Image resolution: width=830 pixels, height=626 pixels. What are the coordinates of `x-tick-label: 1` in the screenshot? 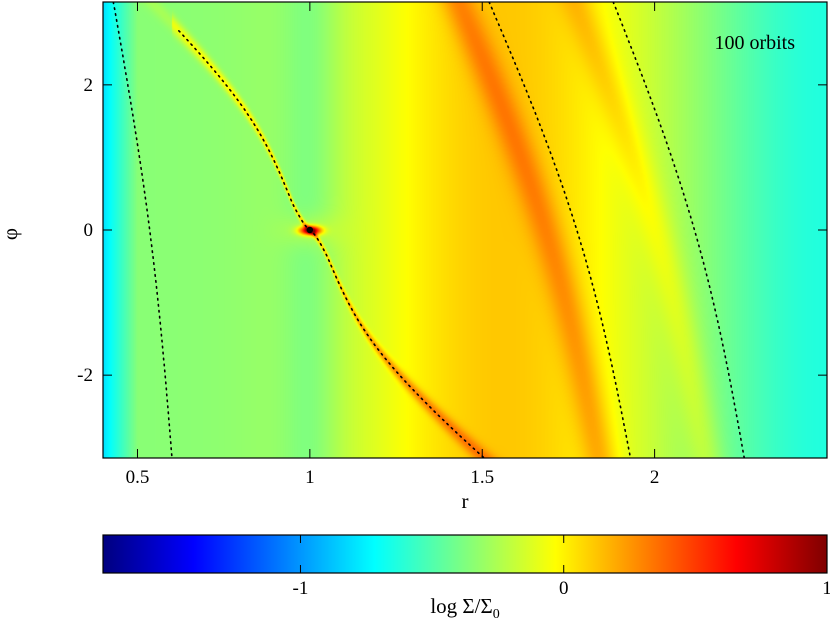 It's located at (310, 477).